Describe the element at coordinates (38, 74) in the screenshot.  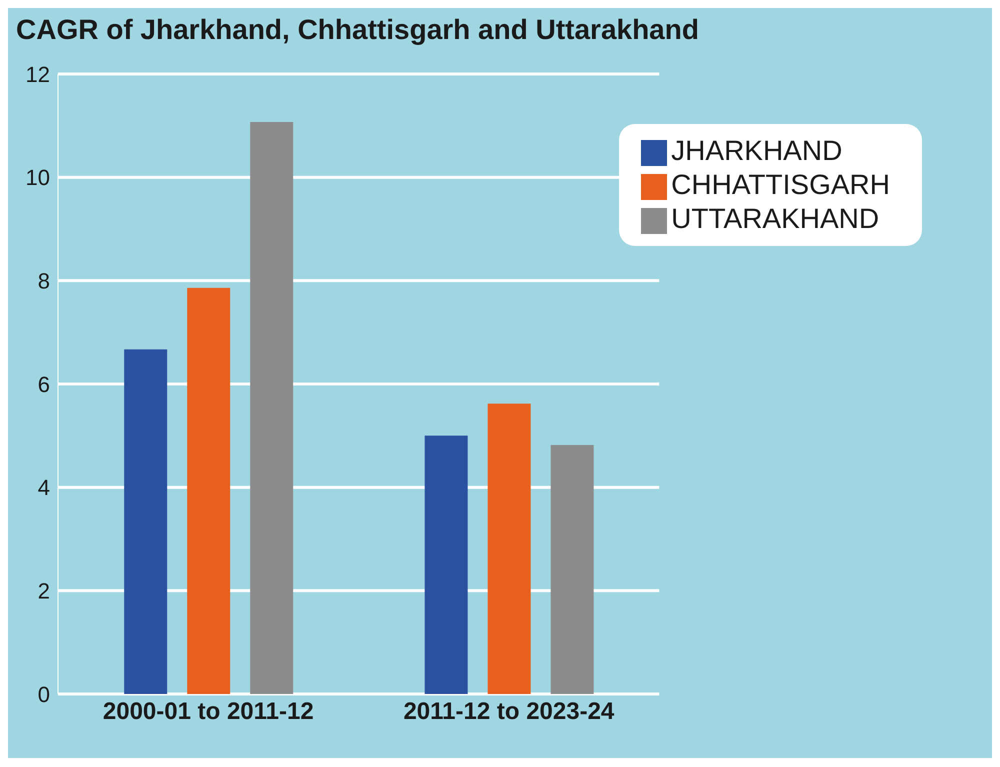
I see `y-tick-label: 12` at that location.